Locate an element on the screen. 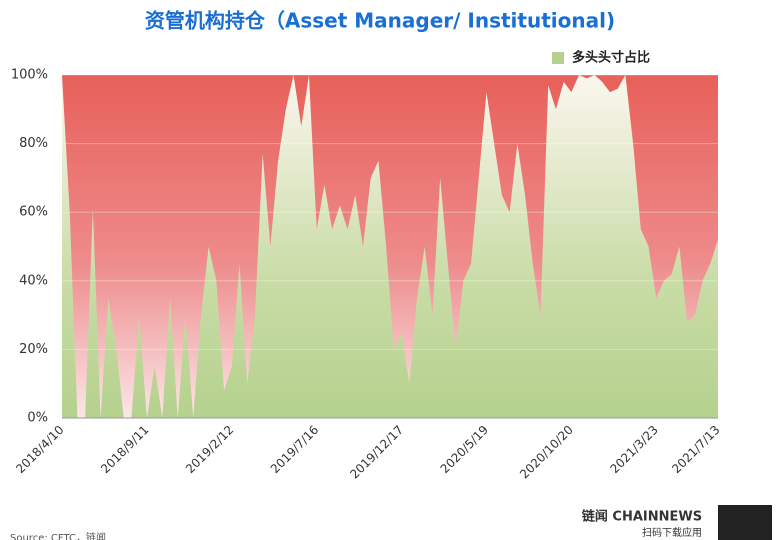  source: Source: CFTC，链闻 is located at coordinates (58, 535).